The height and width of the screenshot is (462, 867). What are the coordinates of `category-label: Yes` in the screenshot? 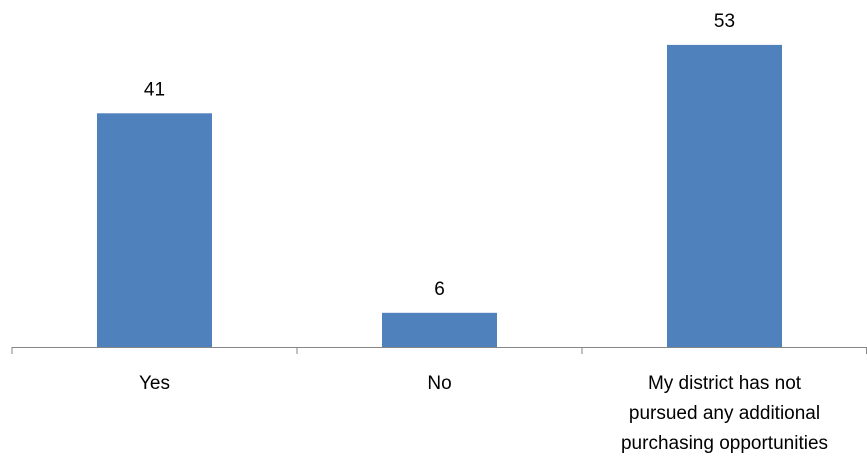 It's located at (154, 383).